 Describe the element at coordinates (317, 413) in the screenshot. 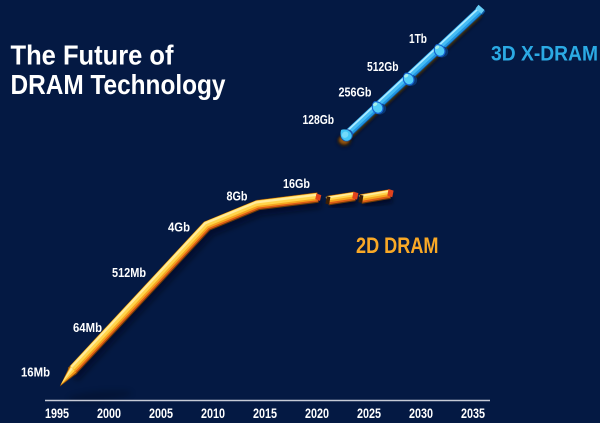

I see `svg-text: 2020` at that location.